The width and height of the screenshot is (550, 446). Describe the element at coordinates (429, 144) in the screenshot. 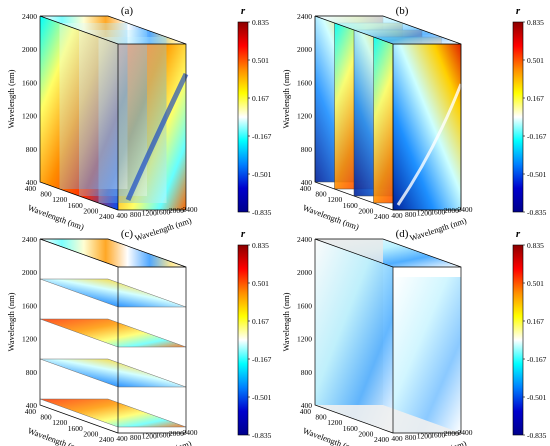

I see `diagonal-band` at that location.